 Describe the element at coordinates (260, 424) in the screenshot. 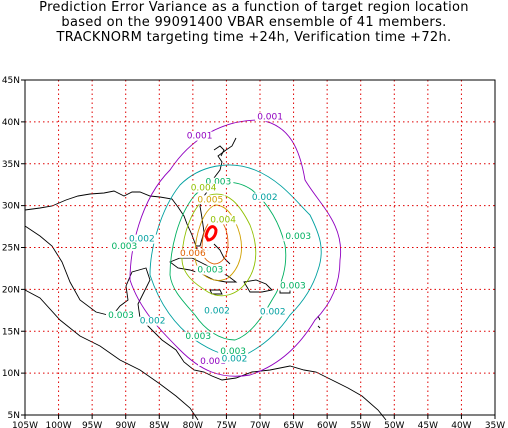

I see `x-tick-label: 70W` at that location.